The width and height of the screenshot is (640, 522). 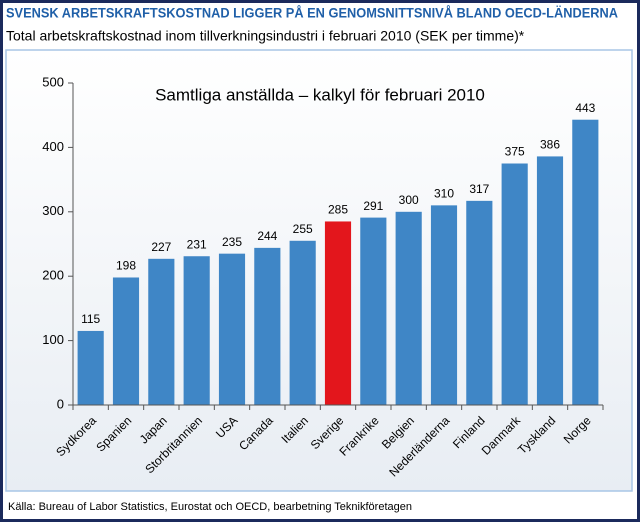 I want to click on y-tick-label: 400, so click(x=53, y=146).